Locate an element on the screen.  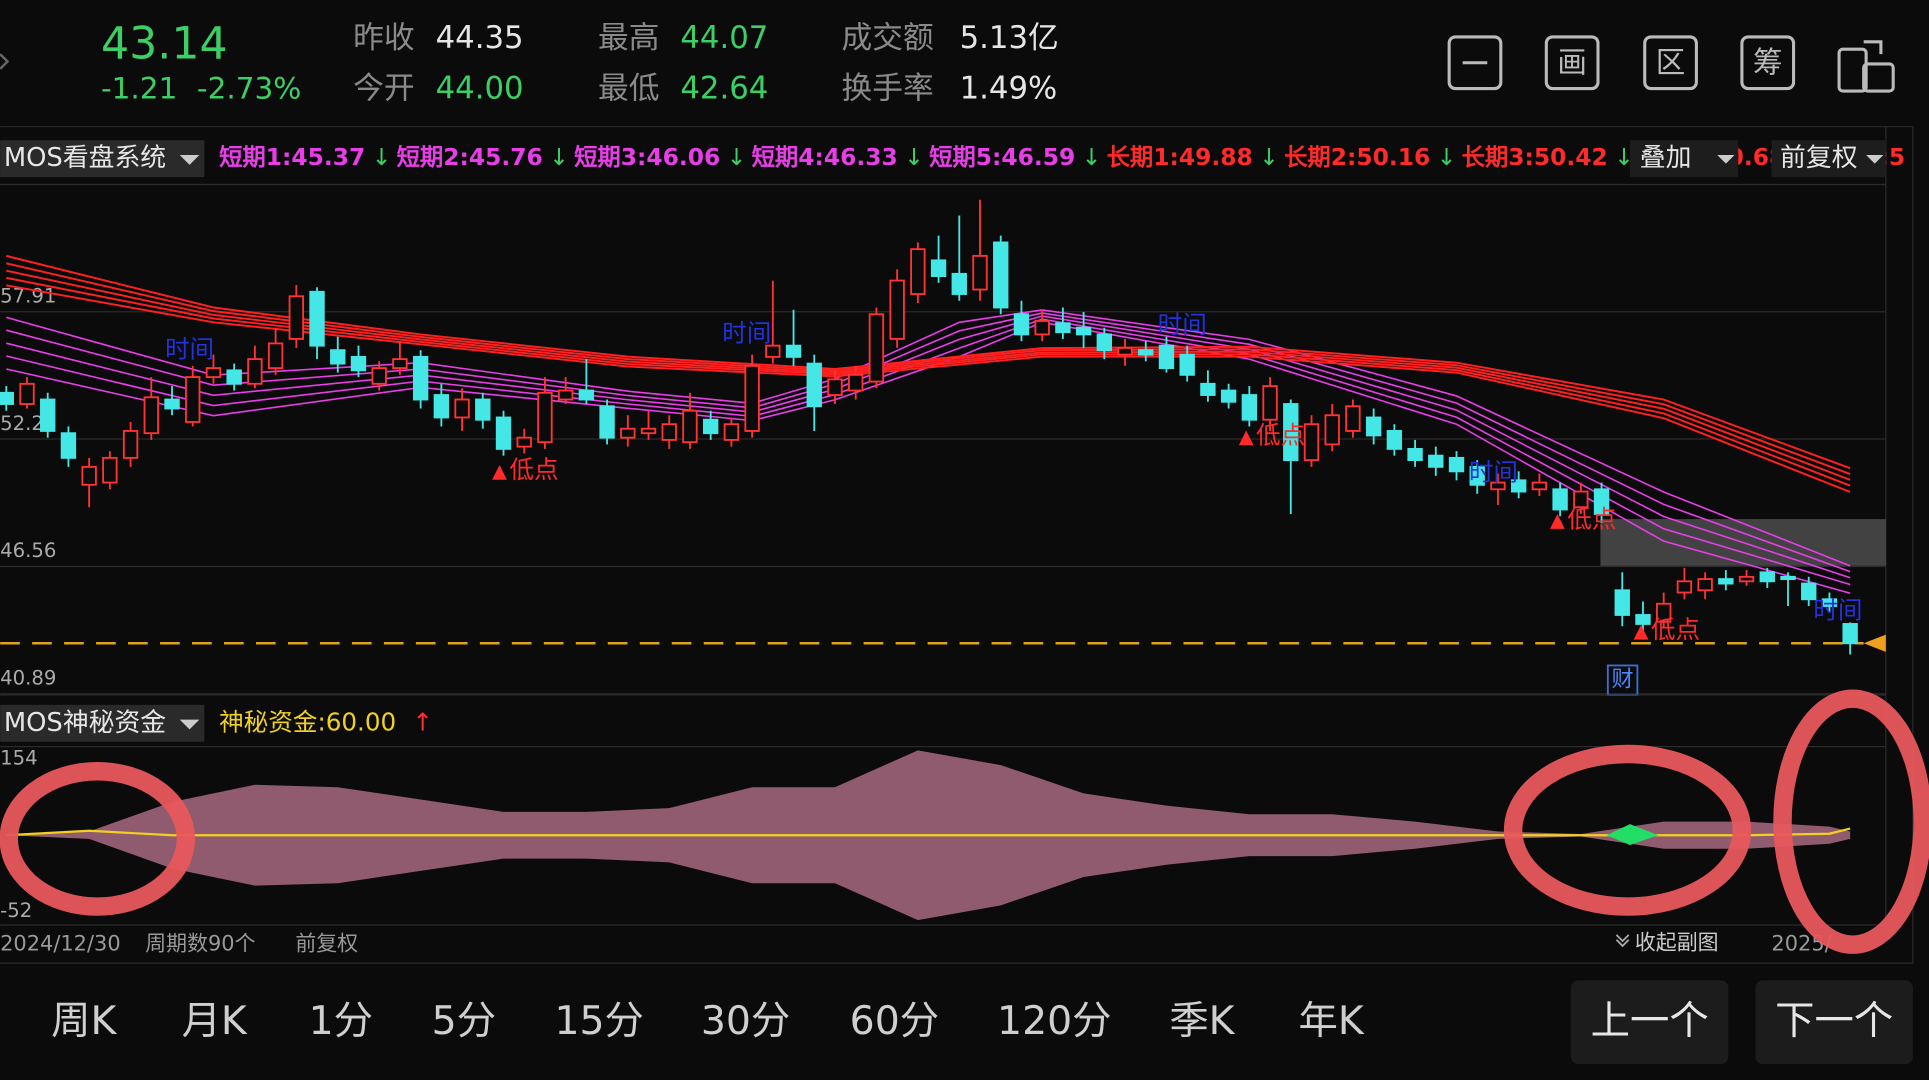
badge: 财 is located at coordinates (1623, 680).